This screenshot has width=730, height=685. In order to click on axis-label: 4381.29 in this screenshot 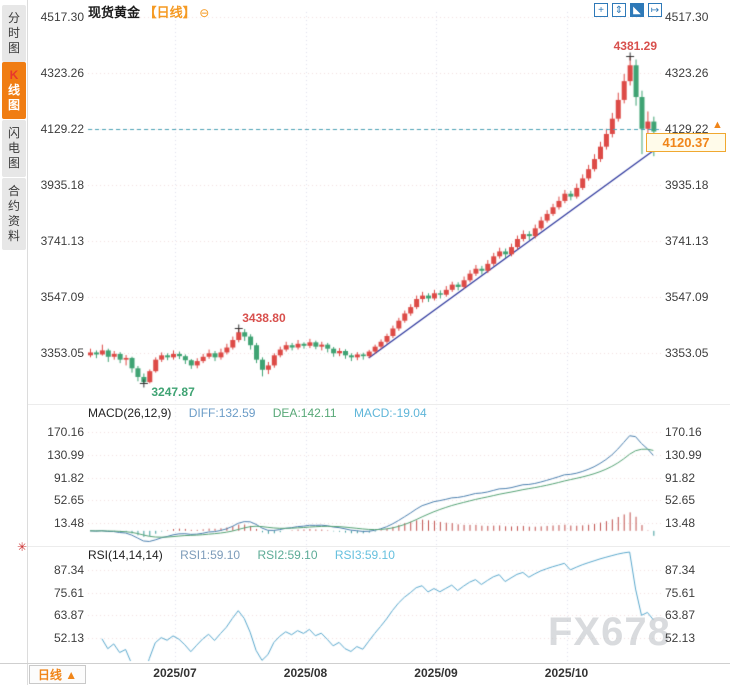, I will do `click(635, 46)`.